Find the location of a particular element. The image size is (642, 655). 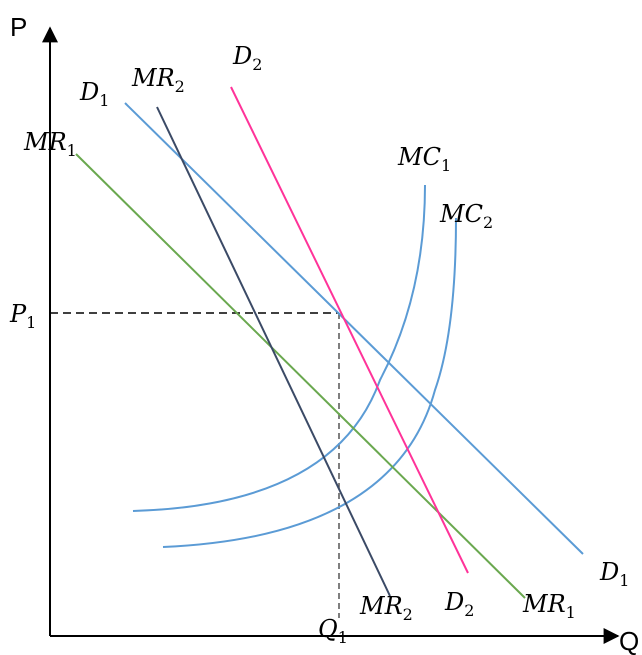

label-mc2: MC2 is located at coordinates (466, 216).